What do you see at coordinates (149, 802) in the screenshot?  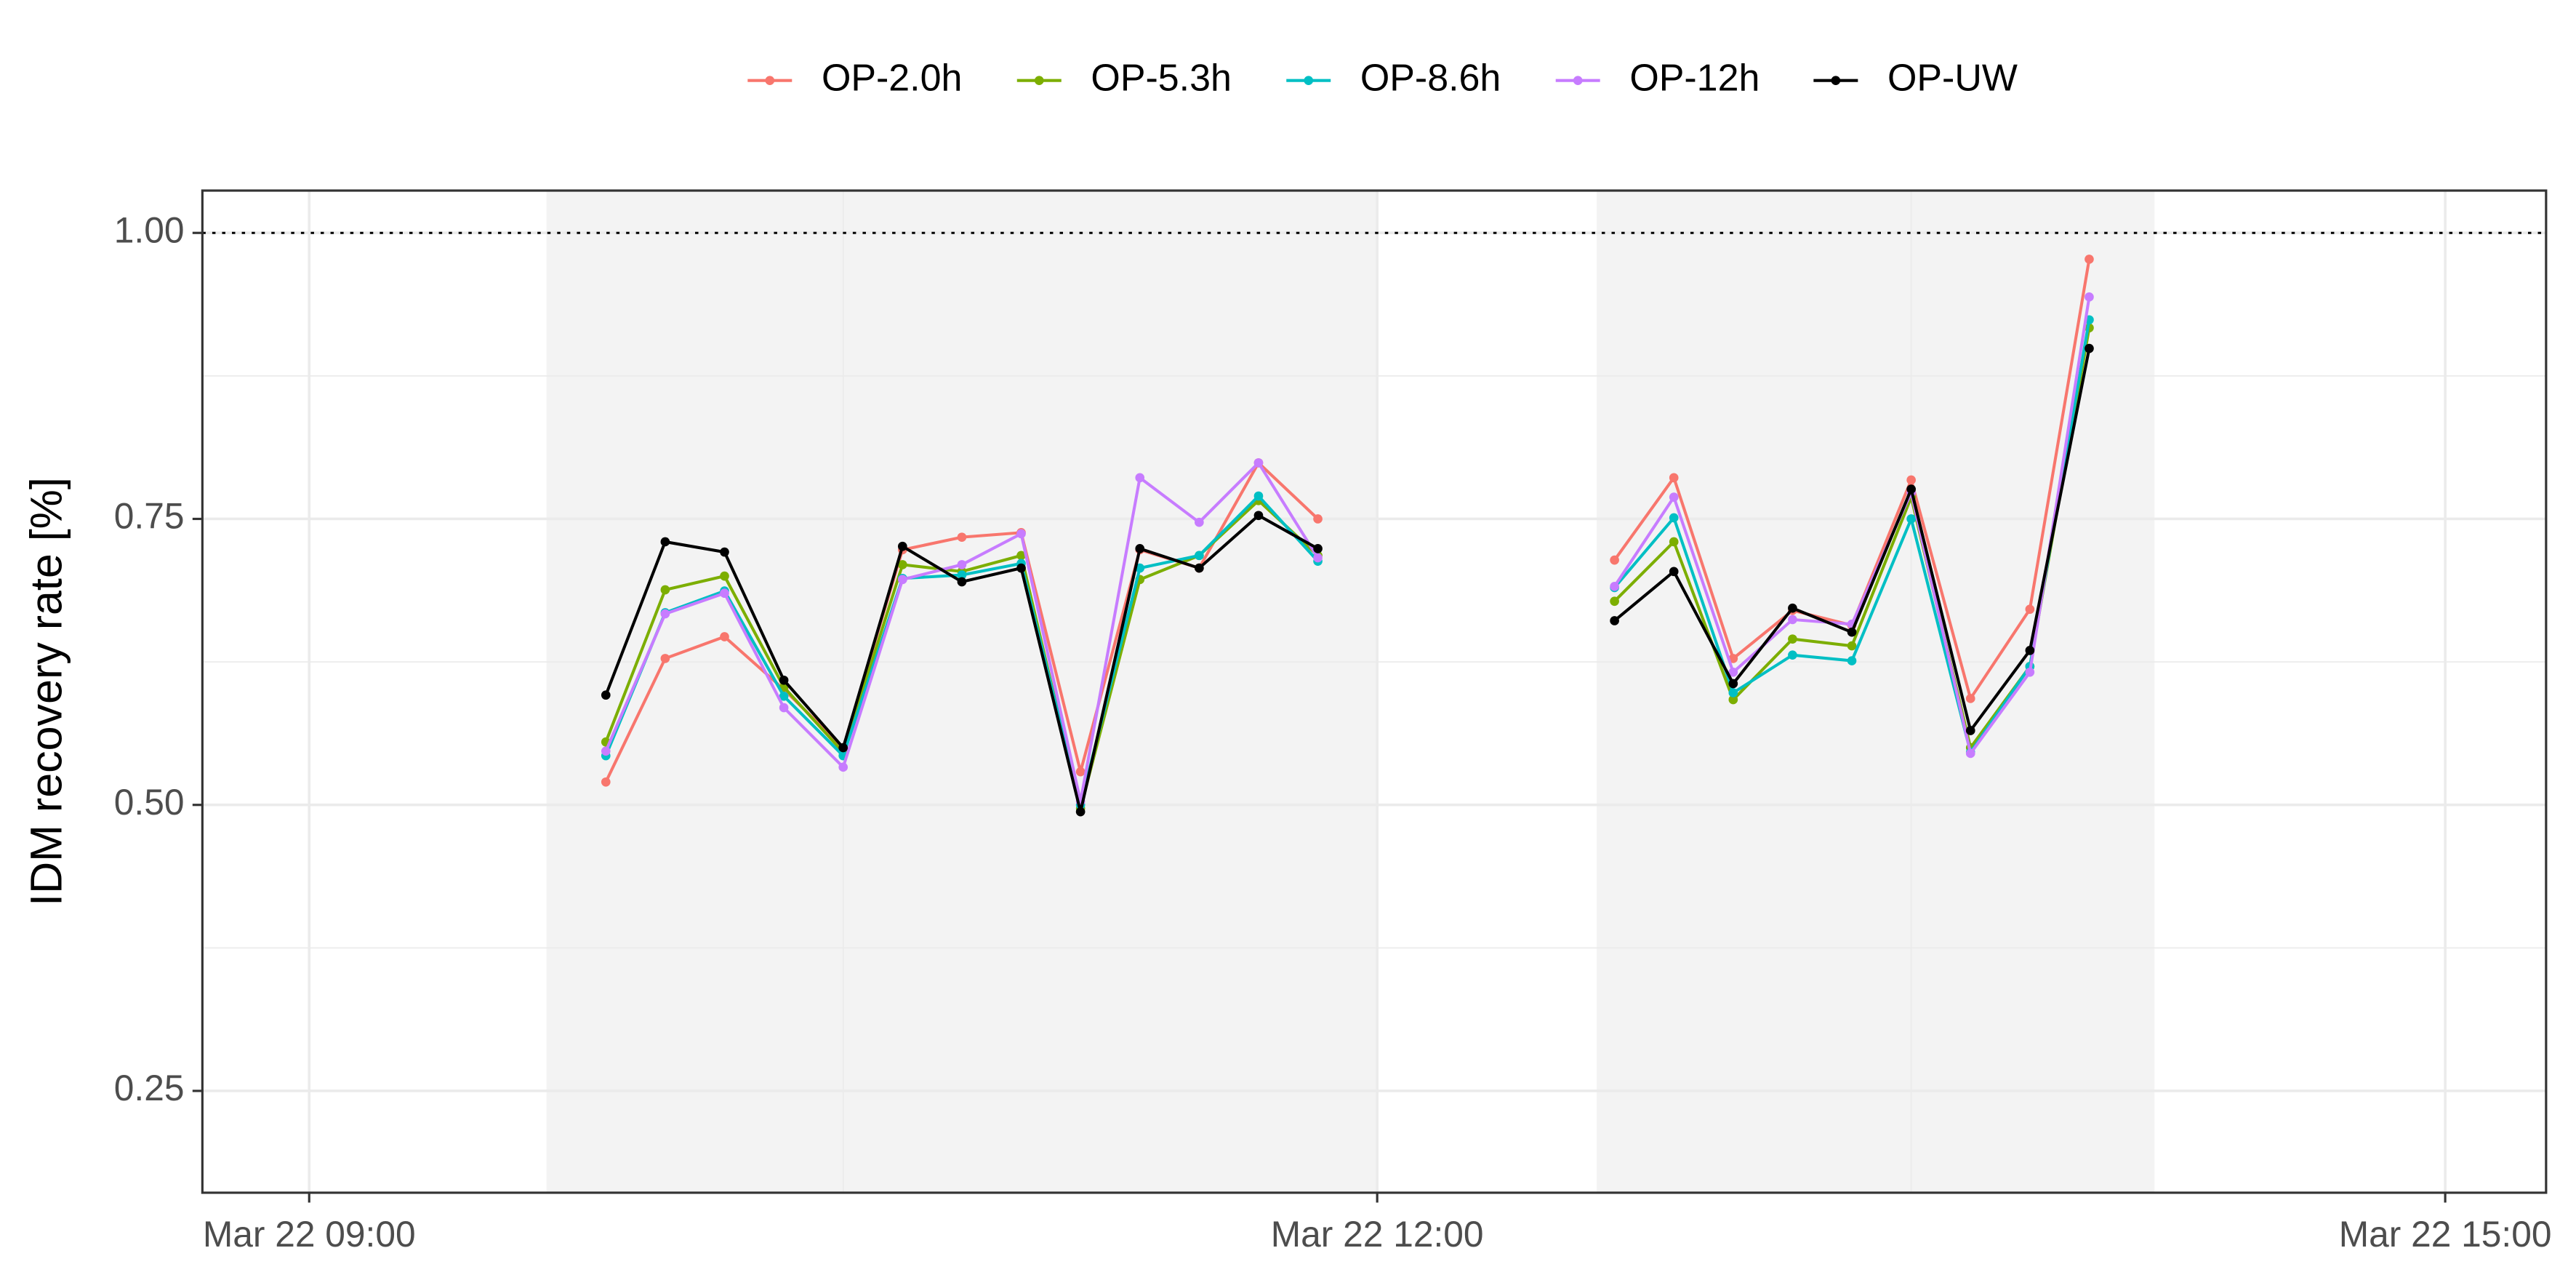 I see `y-tick-label: 0.50` at bounding box center [149, 802].